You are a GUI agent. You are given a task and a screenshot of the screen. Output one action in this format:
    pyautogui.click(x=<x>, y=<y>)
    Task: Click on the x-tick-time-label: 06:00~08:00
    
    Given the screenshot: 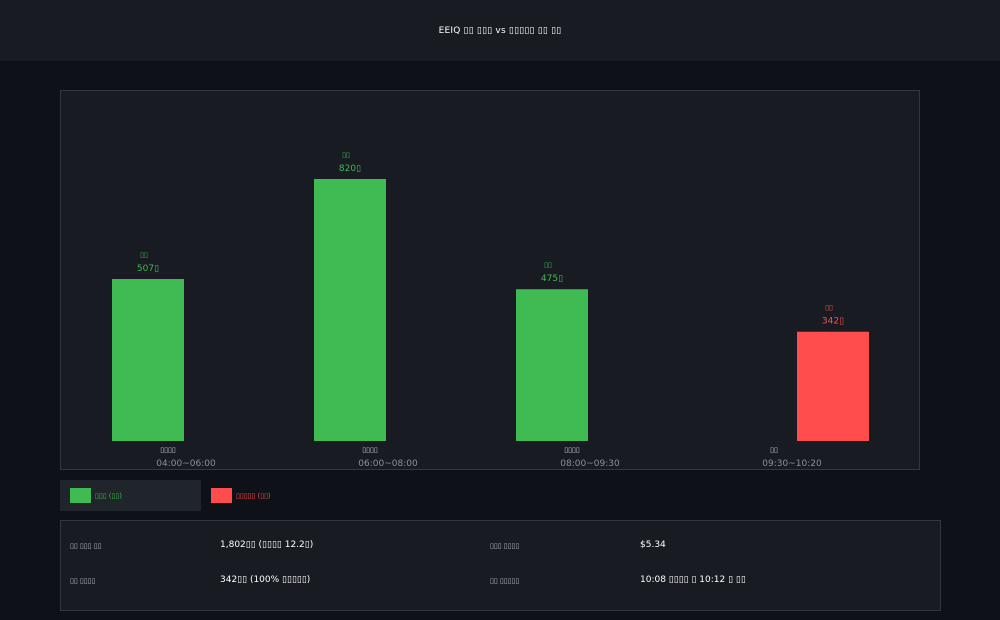 What is the action you would take?
    pyautogui.click(x=388, y=464)
    